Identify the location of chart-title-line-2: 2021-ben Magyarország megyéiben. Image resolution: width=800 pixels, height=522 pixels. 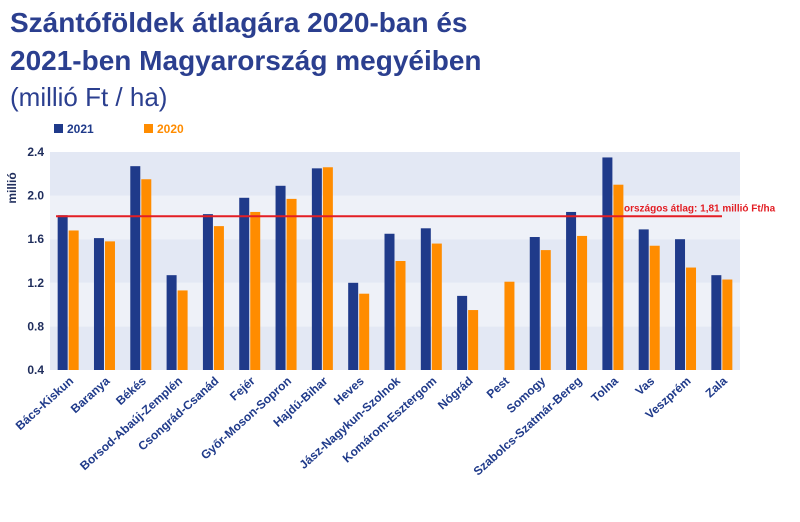
(246, 60).